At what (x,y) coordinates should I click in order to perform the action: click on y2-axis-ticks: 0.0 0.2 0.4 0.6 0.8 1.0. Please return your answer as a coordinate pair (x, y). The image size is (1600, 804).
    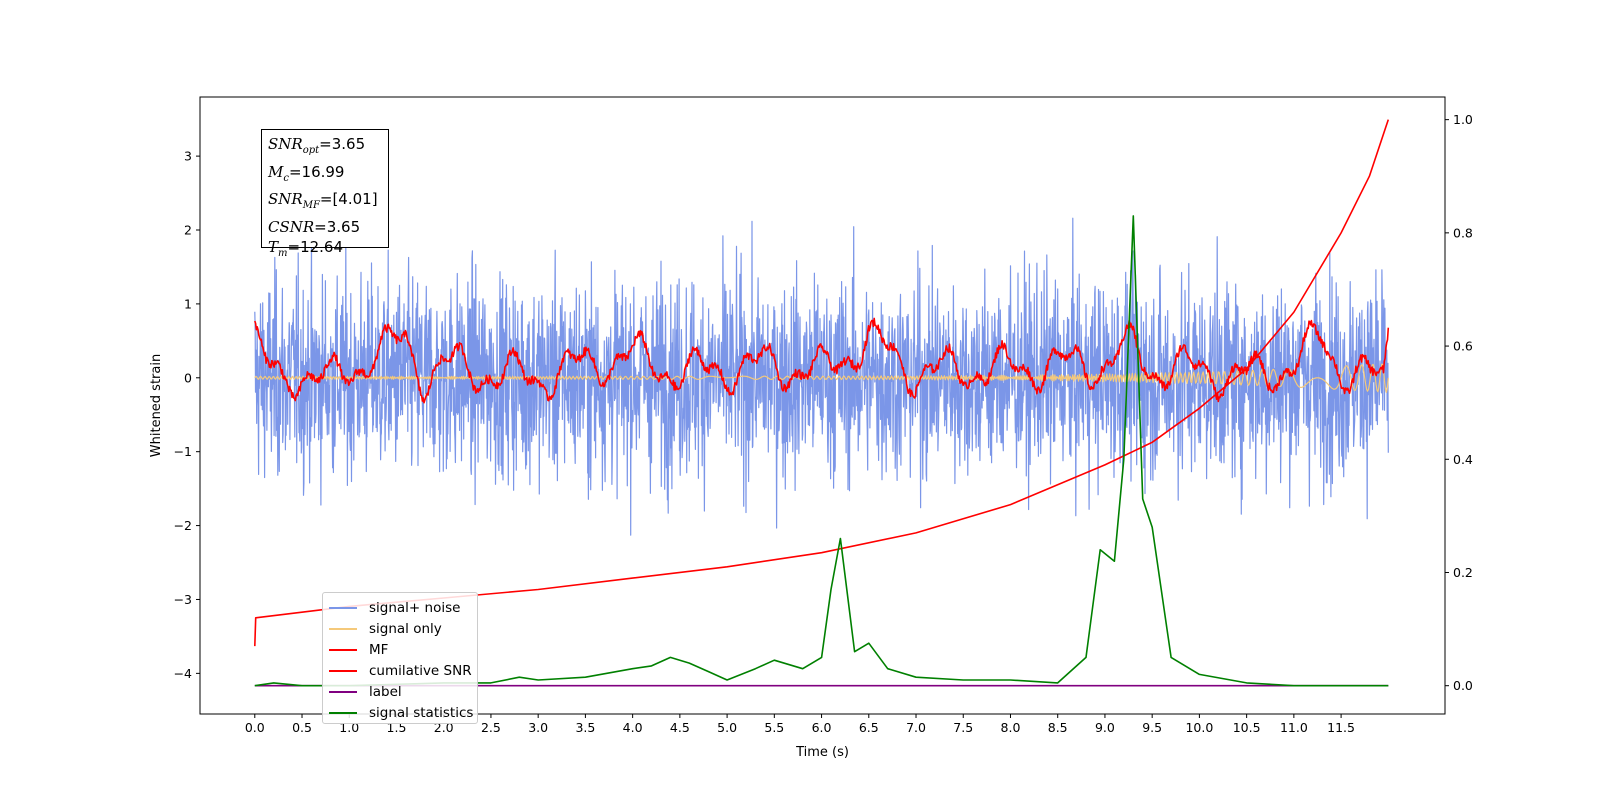
    Looking at the image, I should click on (1459, 402).